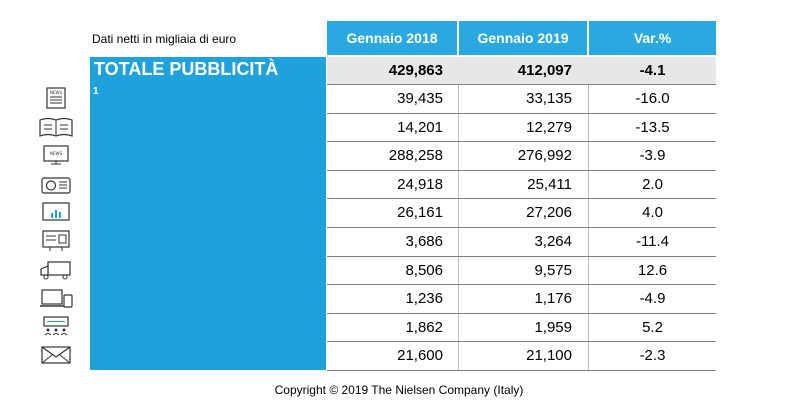 The width and height of the screenshot is (798, 400). I want to click on var-value: -2.3, so click(652, 356).